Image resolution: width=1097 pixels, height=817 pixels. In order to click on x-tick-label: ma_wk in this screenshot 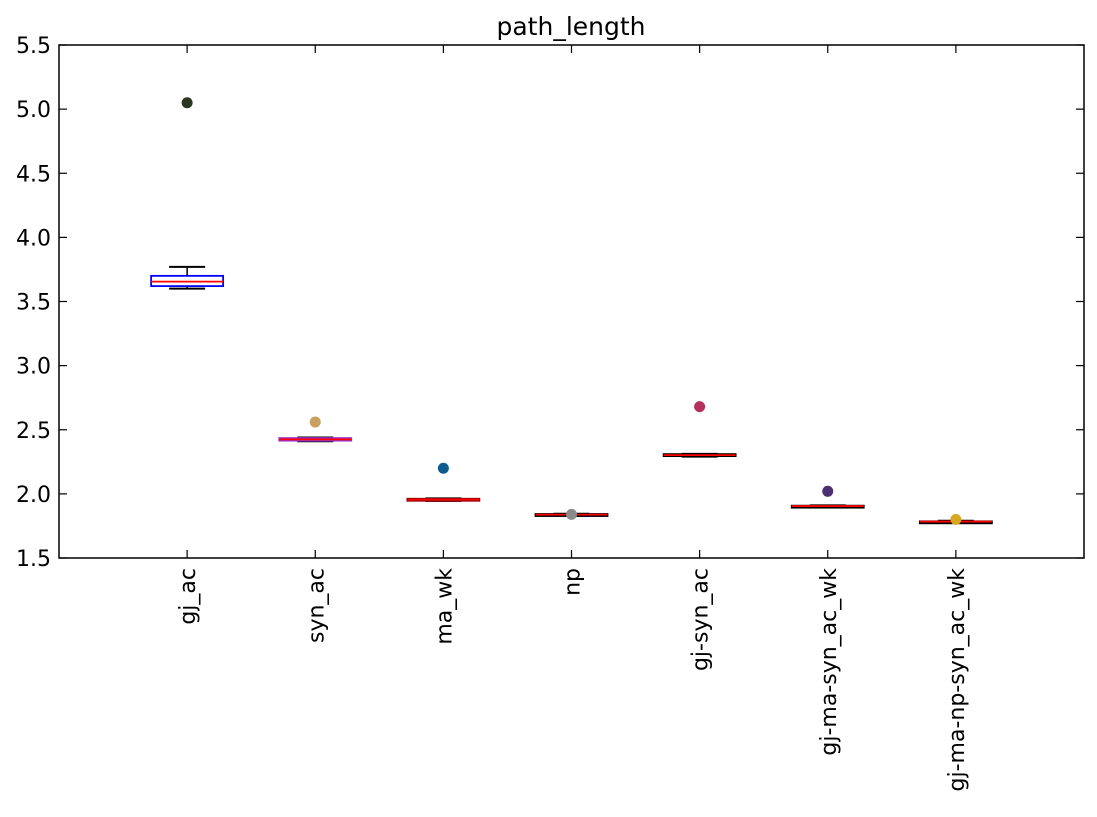, I will do `click(444, 606)`.